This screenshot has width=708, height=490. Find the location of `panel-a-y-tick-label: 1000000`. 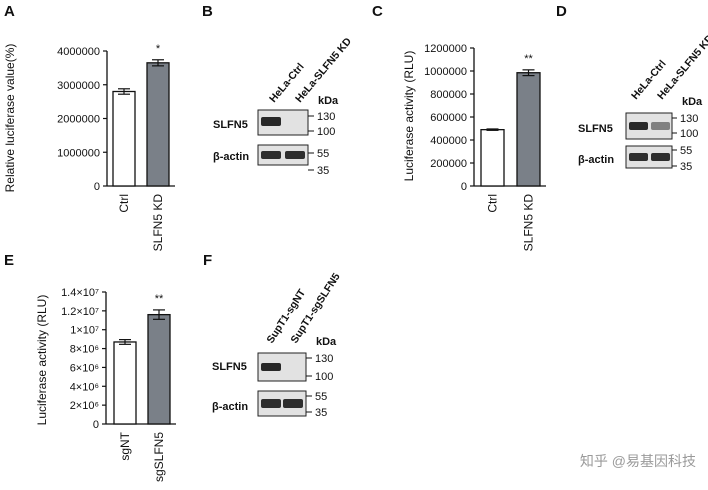

panel-a-y-tick-label: 1000000 is located at coordinates (78, 153).